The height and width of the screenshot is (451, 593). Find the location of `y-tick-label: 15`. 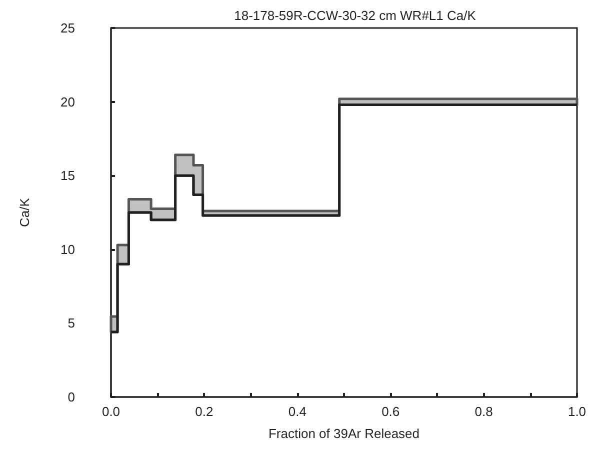

y-tick-label: 15 is located at coordinates (67, 176).